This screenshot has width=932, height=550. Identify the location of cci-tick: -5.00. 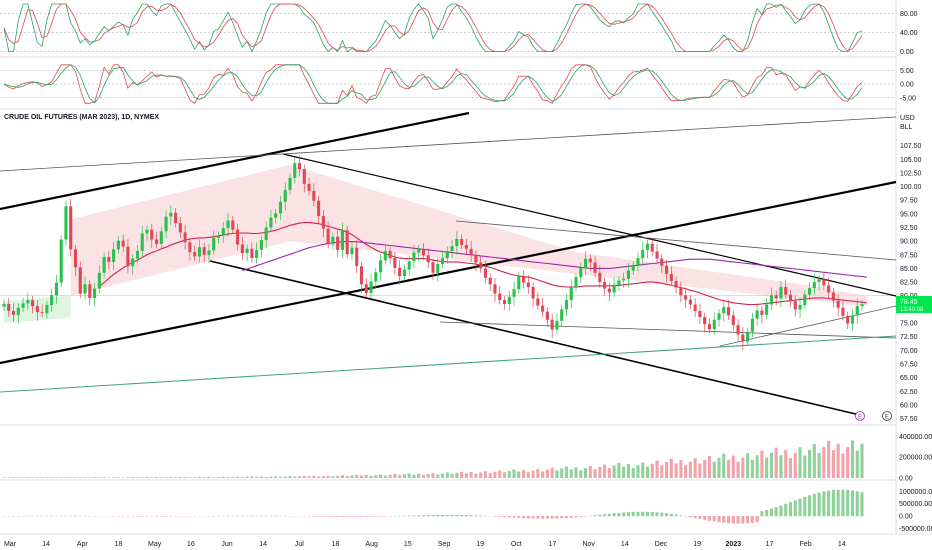
(908, 98).